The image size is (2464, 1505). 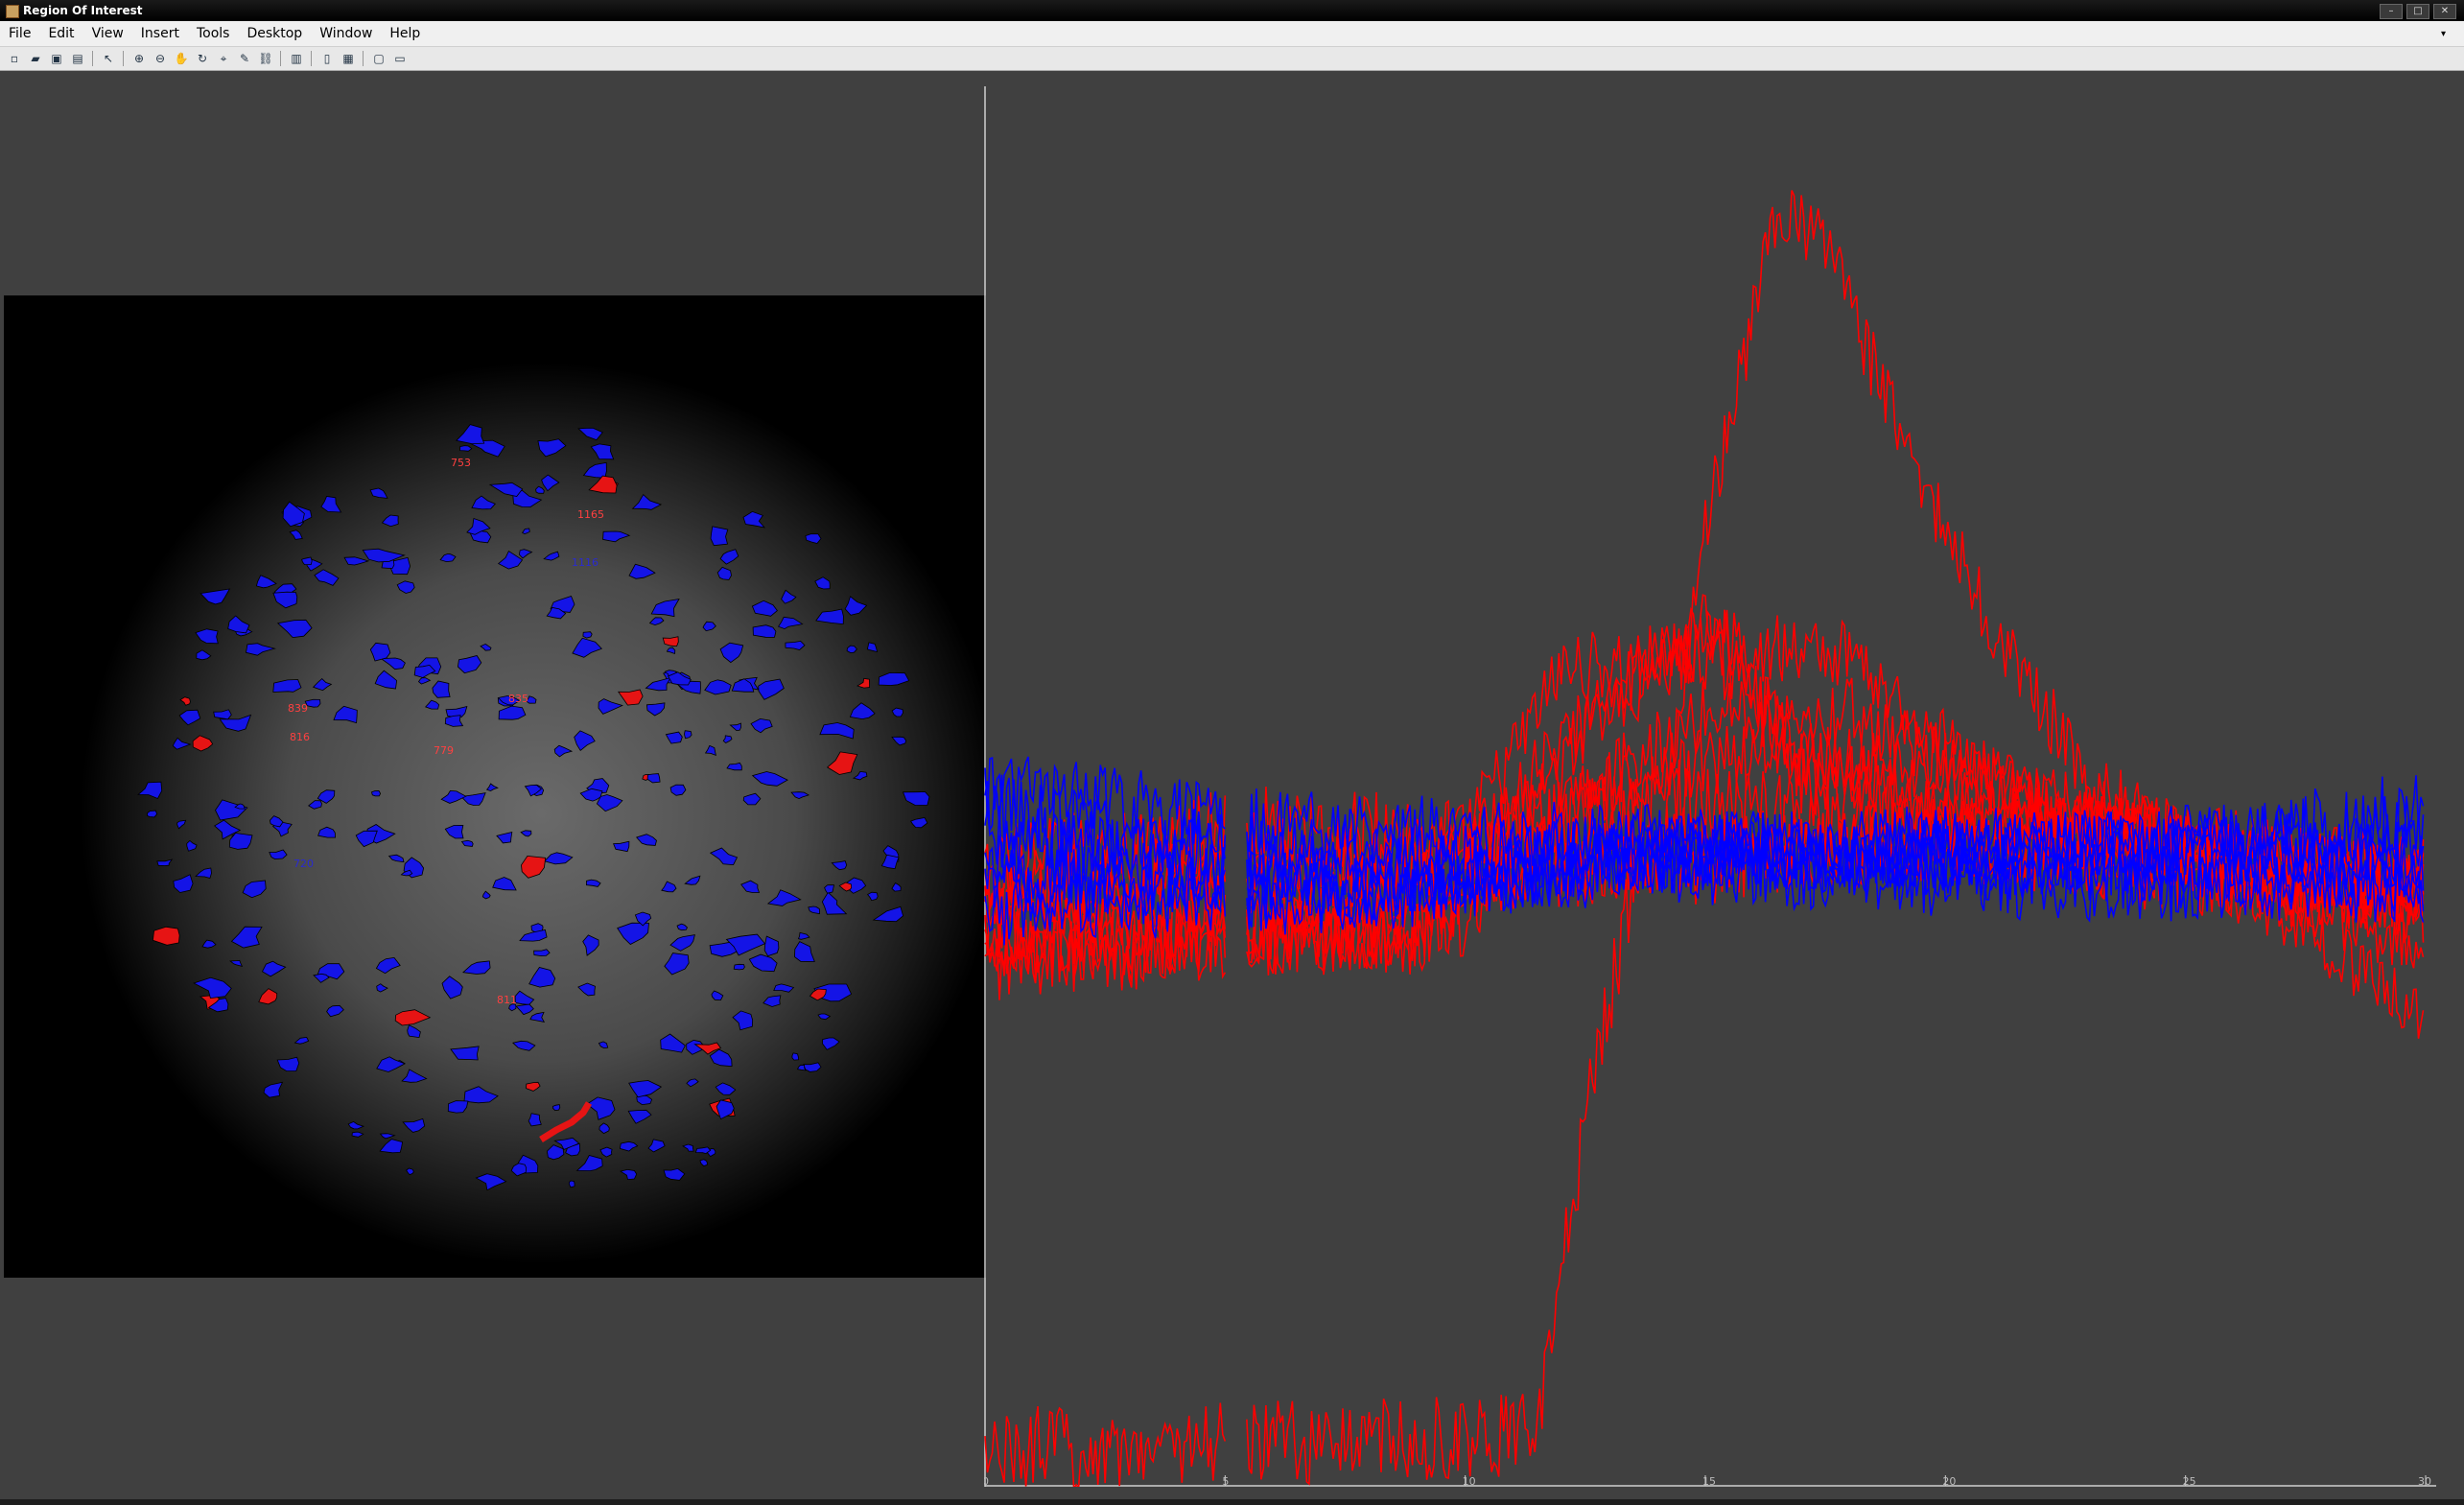 I want to click on pointer-icon: ↖, so click(x=109, y=58).